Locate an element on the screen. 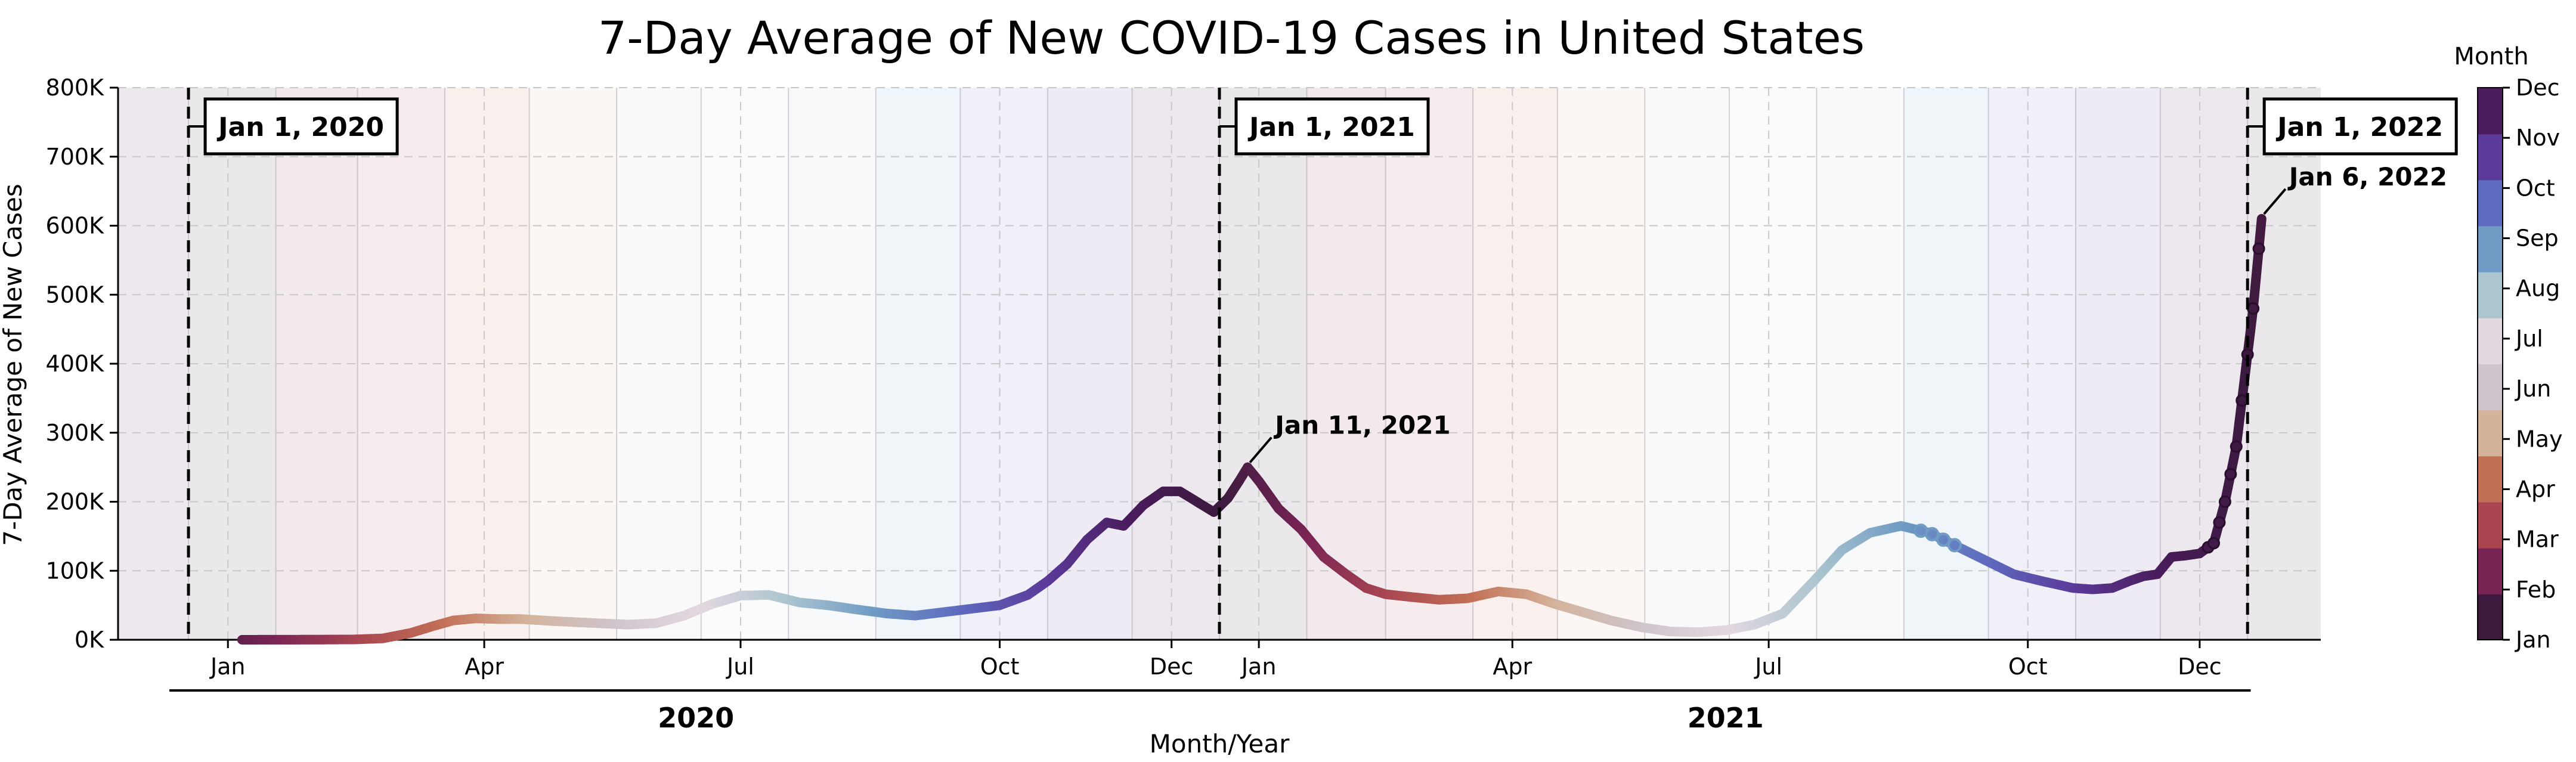 Image resolution: width=2576 pixels, height=762 pixels. year-marker-label: Jan 1, 2020 is located at coordinates (300, 127).